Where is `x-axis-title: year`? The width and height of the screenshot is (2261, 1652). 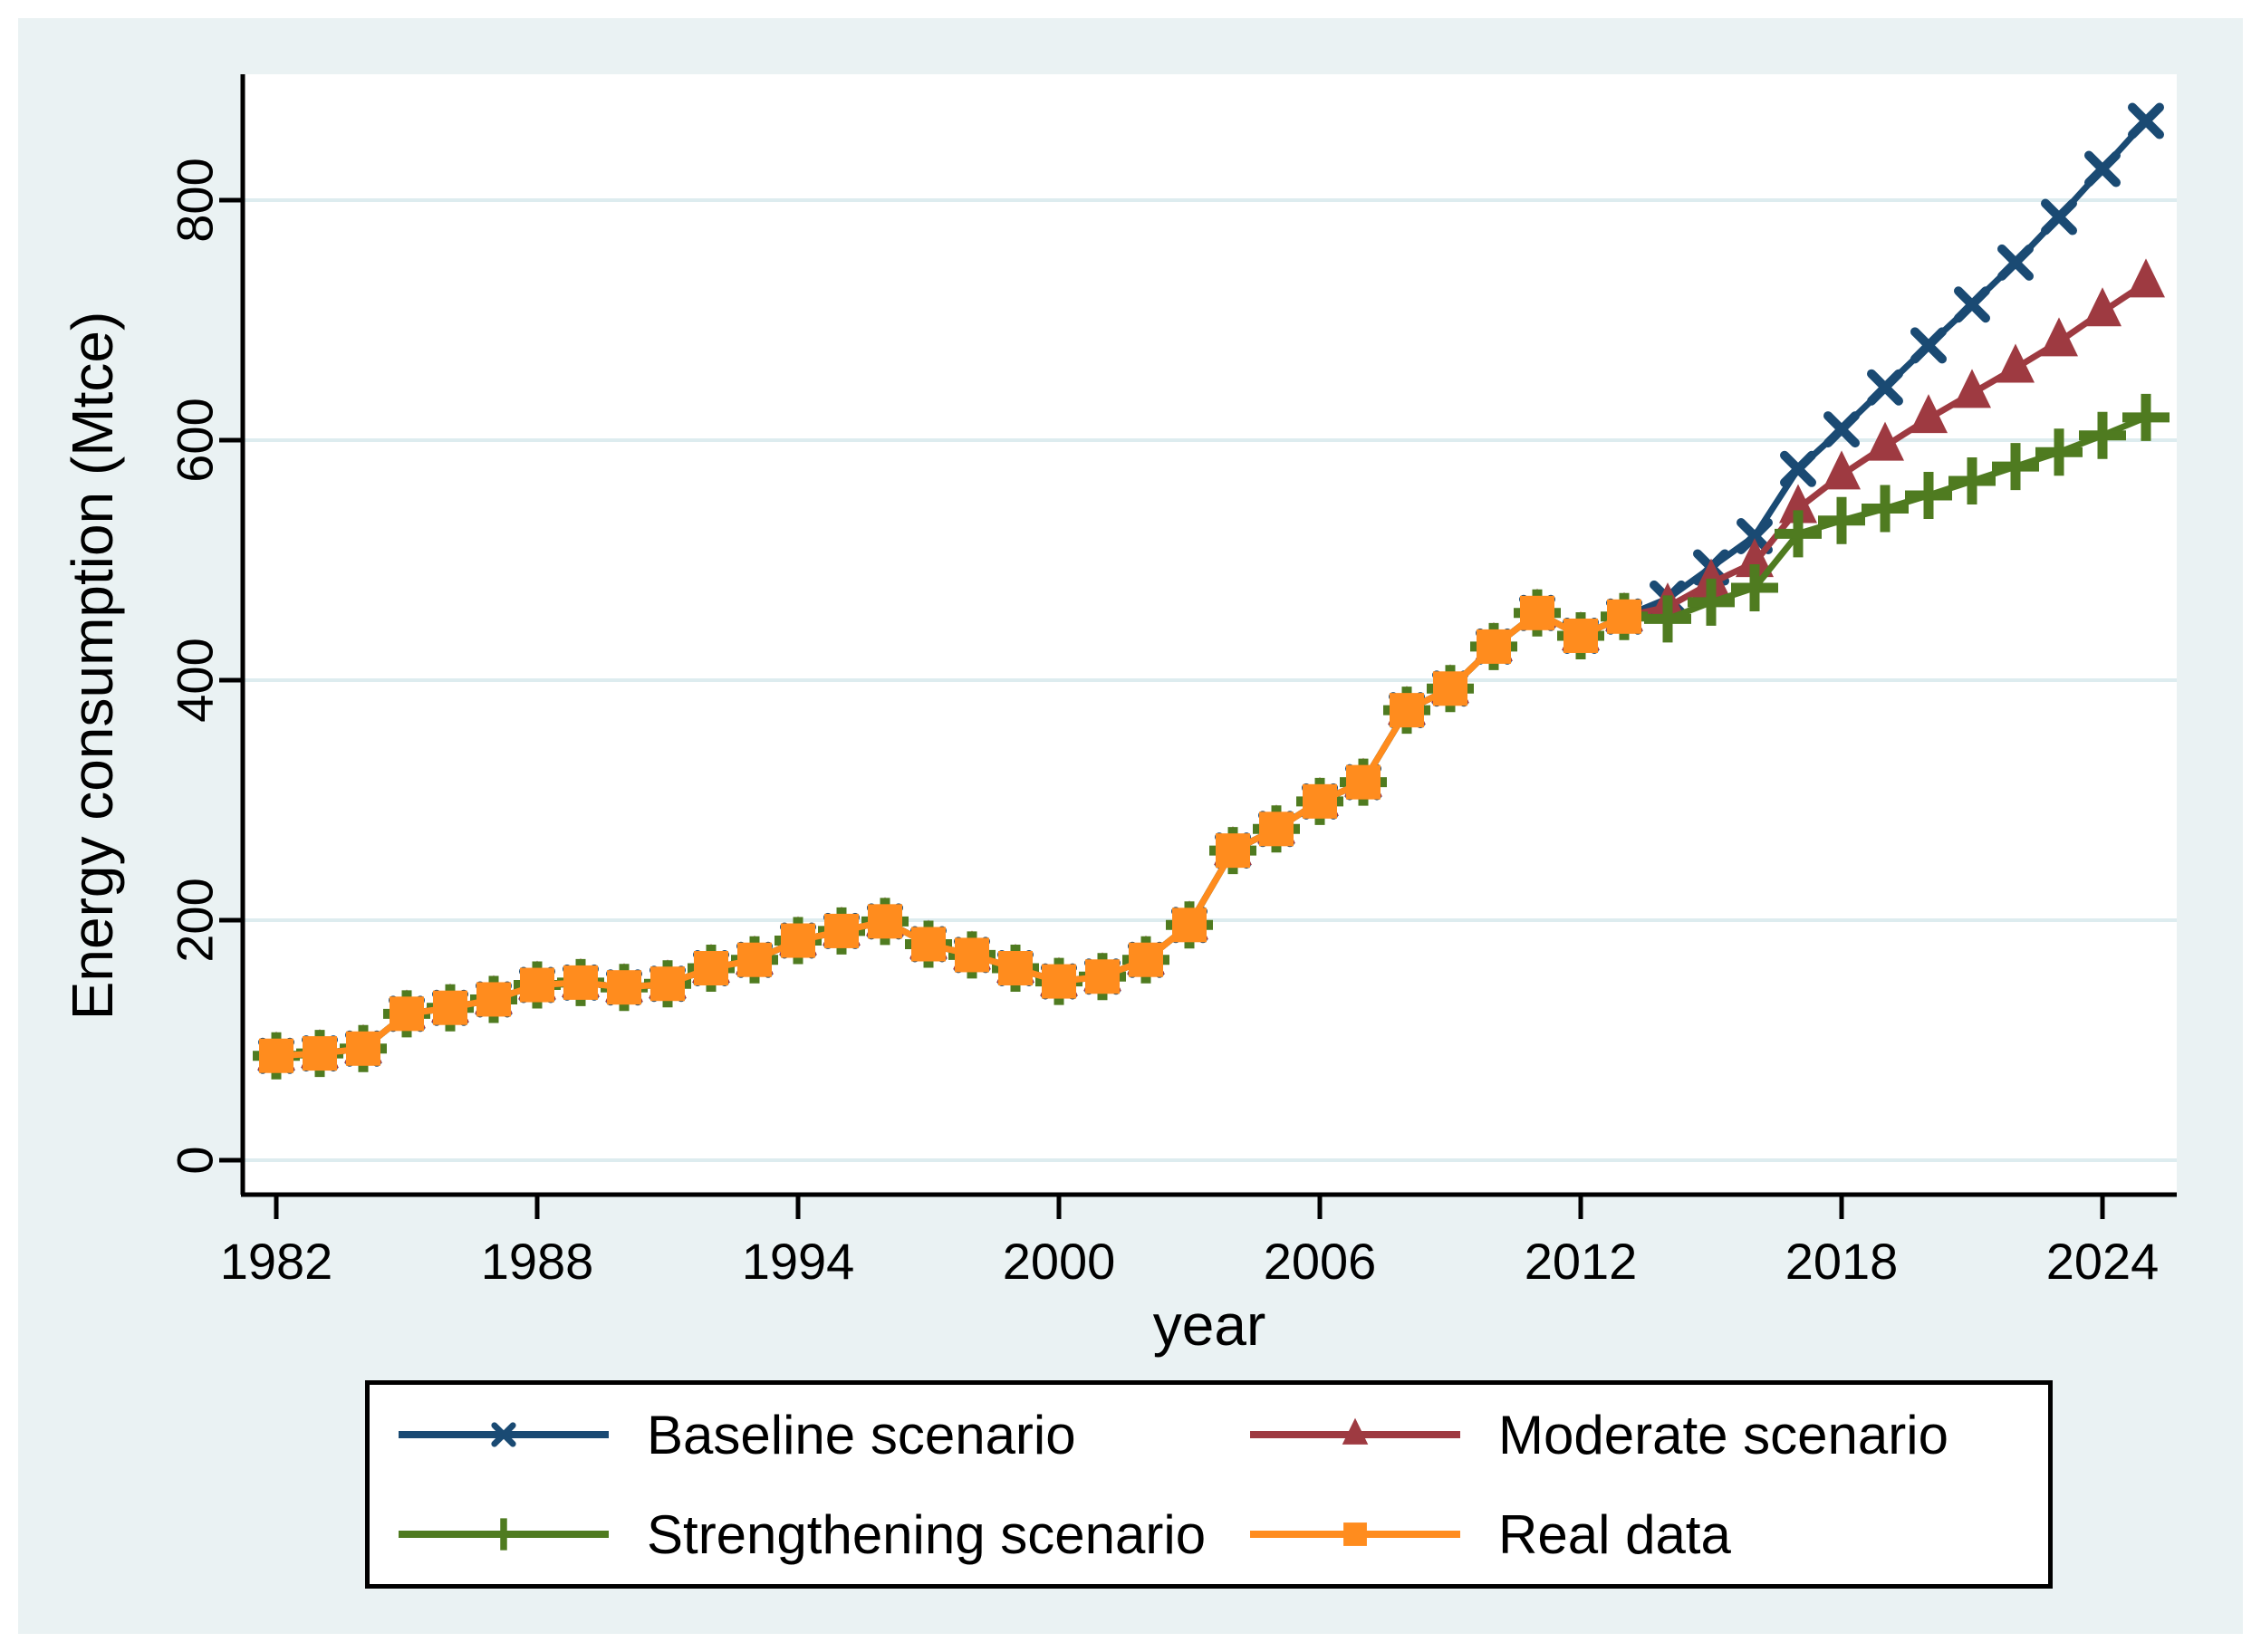
x-axis-title: year is located at coordinates (1209, 1325).